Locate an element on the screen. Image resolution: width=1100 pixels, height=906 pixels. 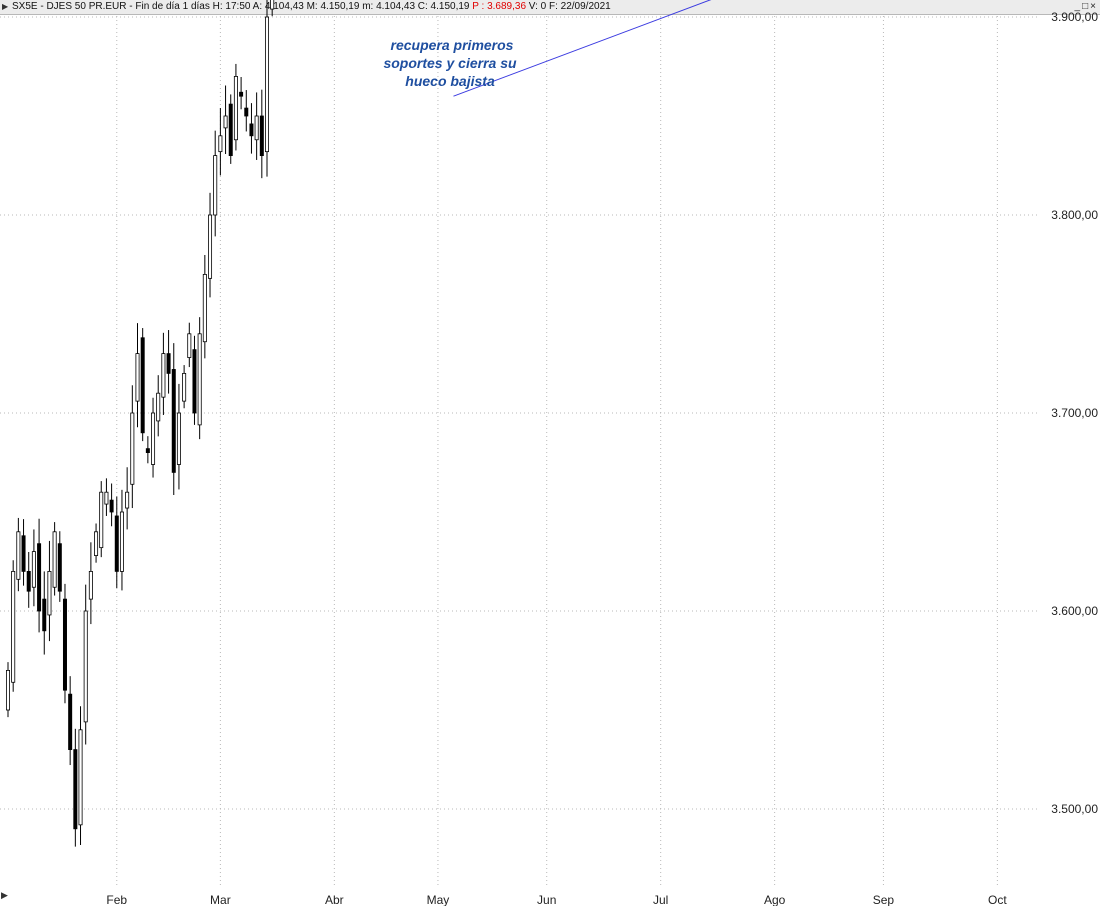
scroll-left-arrow-icon: ▶ is located at coordinates (4, 895).